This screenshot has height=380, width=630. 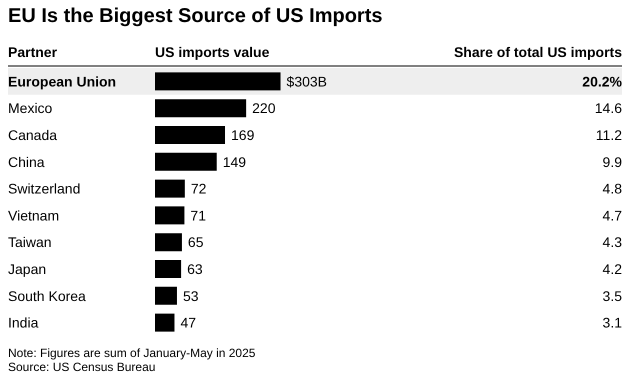 What do you see at coordinates (27, 269) in the screenshot?
I see `y-tick-label: Japan` at bounding box center [27, 269].